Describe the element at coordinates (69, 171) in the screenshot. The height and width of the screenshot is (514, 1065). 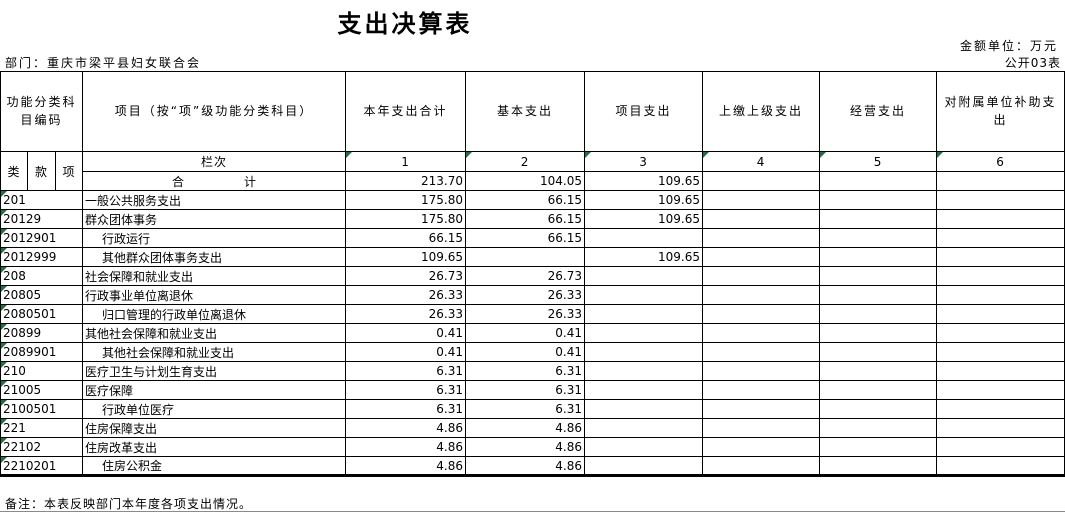
I see `header-item: 项` at that location.